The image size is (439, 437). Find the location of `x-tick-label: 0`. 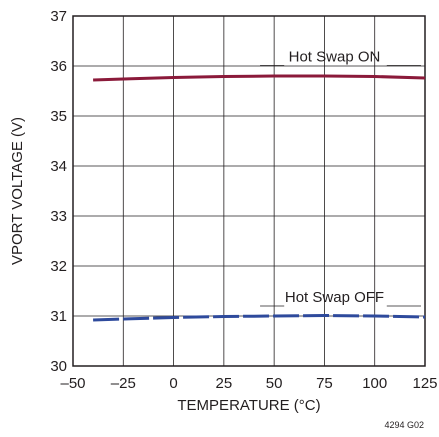

x-tick-label: 0 is located at coordinates (173, 383).